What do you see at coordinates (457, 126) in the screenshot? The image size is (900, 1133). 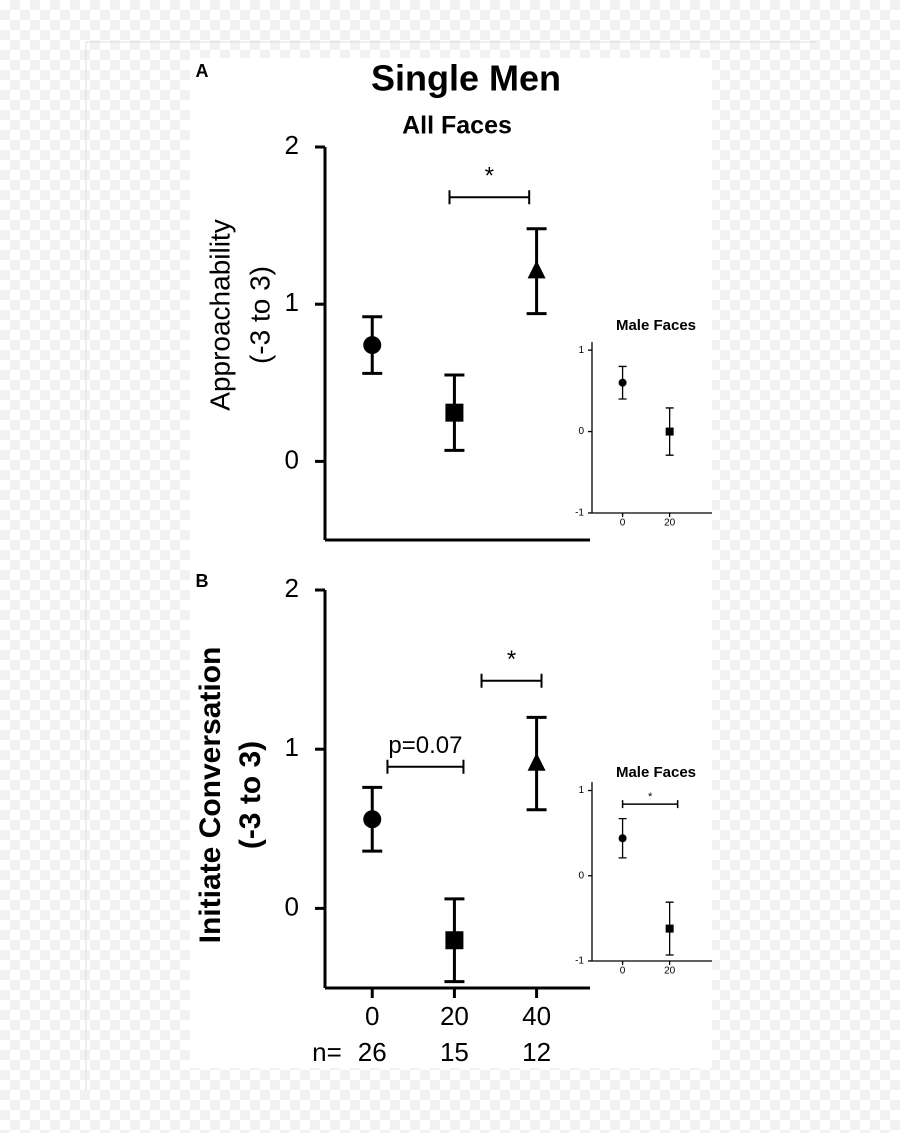 I see `figure-subtitle: All Faces` at bounding box center [457, 126].